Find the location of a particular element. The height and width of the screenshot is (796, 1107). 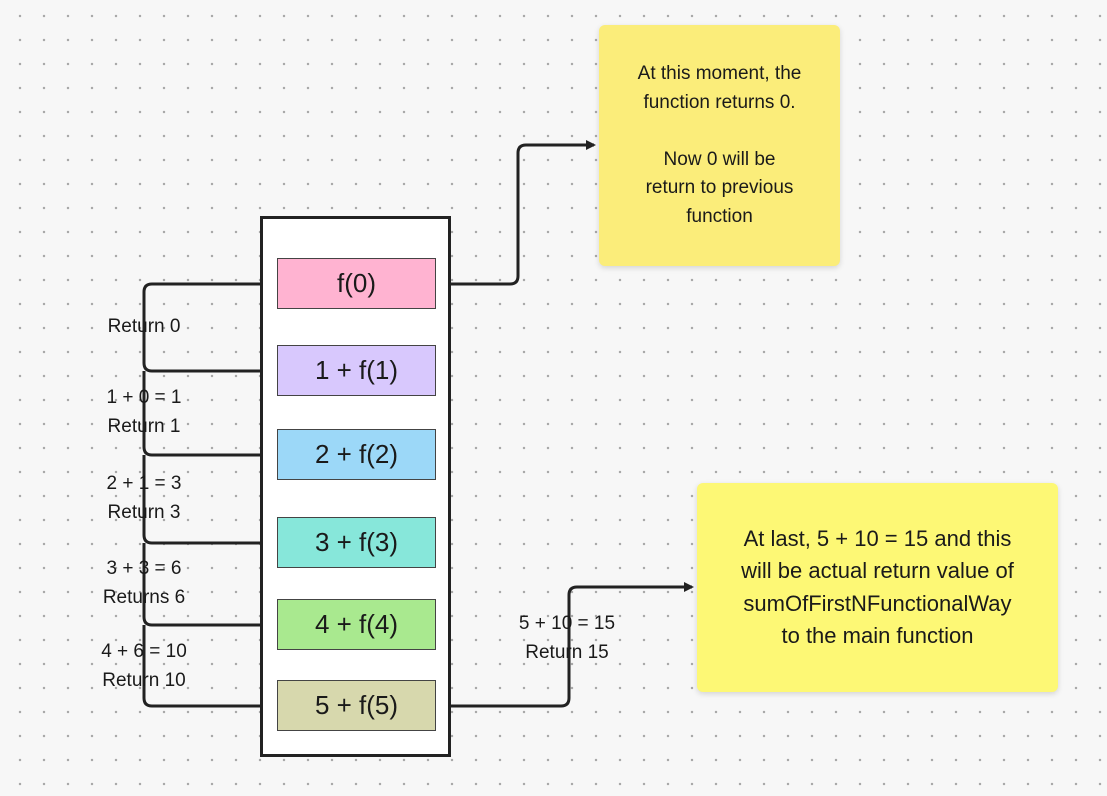

return-label-4: 4 + 6 = 10 Return 10 is located at coordinates (144, 666).